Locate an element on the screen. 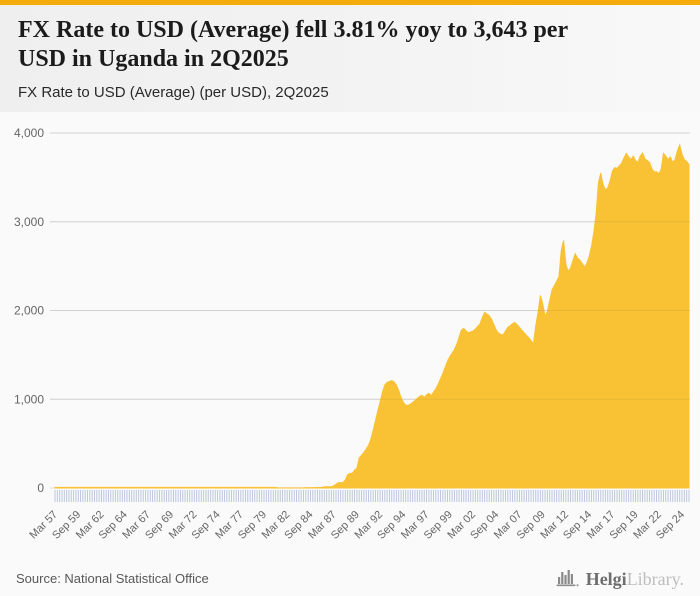  x-axis-ticks is located at coordinates (372, 496).